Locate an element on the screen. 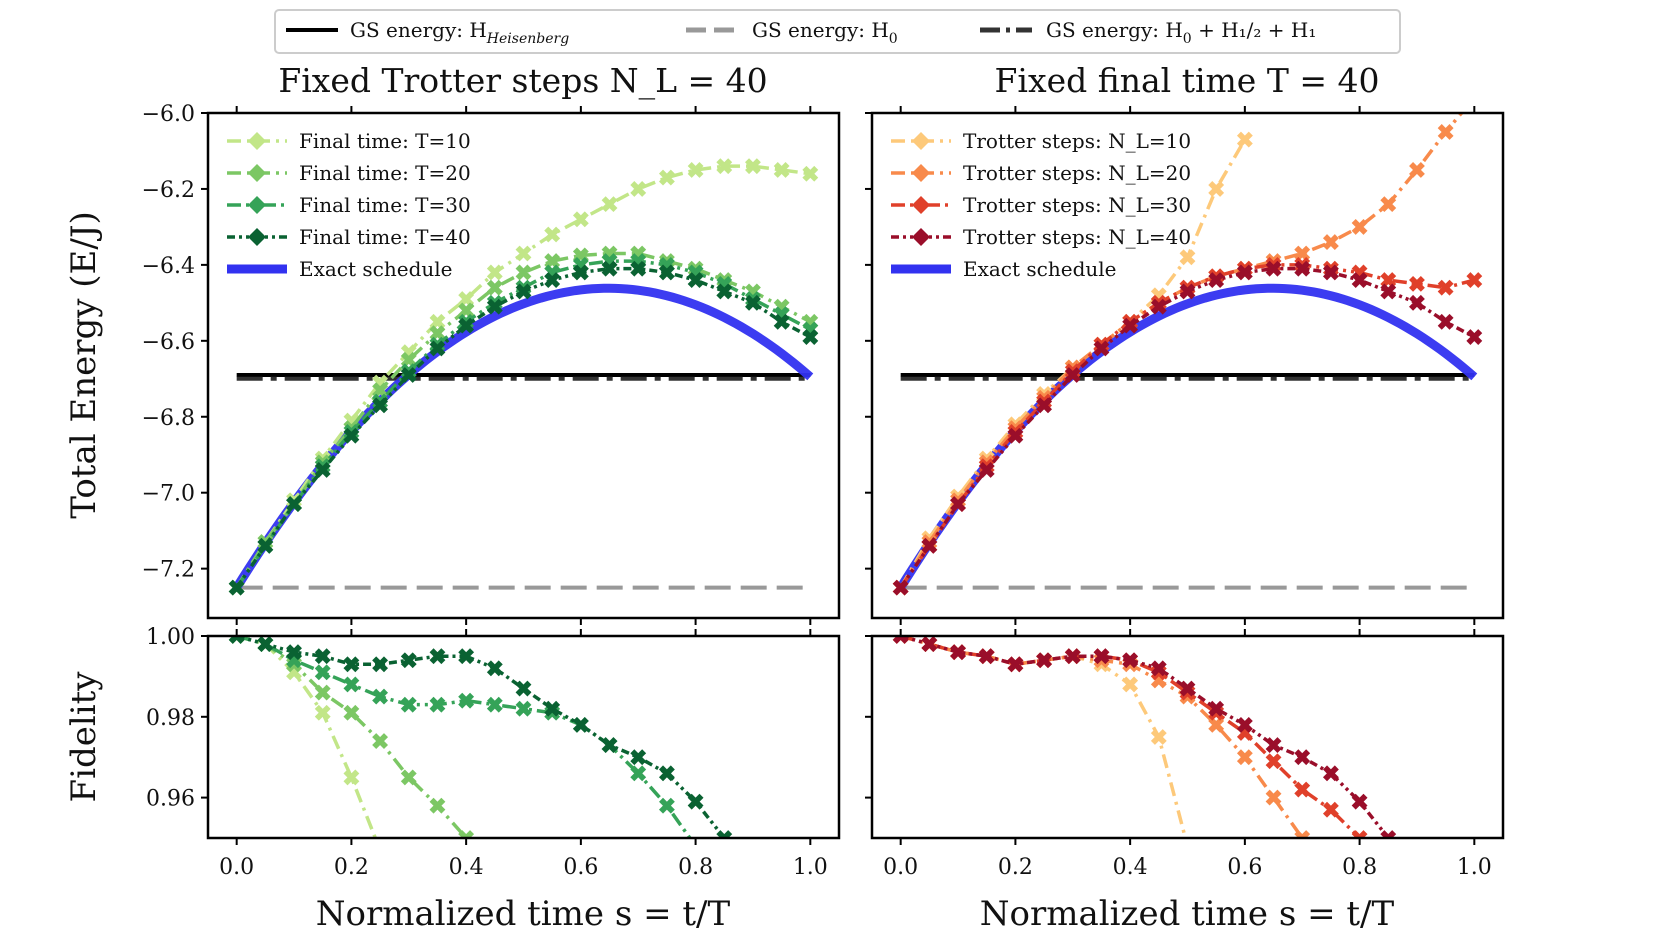  legend-right-label: Exact schedule is located at coordinates (1040, 269).